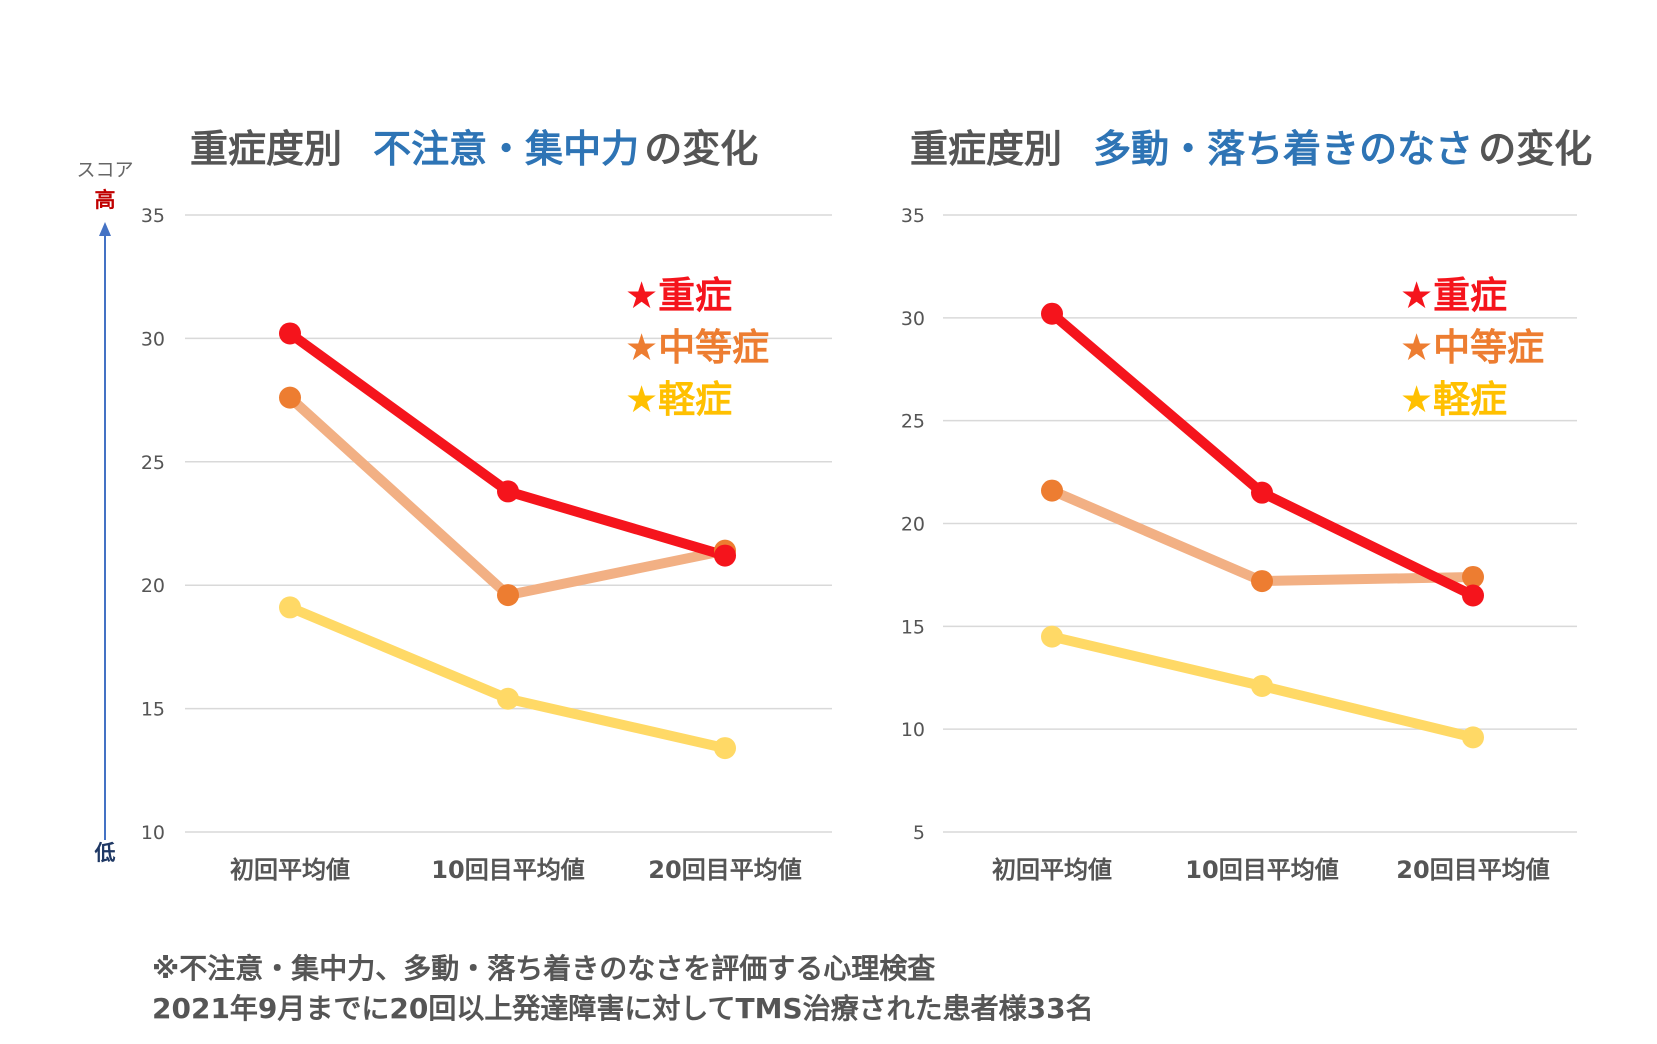 Image resolution: width=1657 pixels, height=1044 pixels. What do you see at coordinates (1535, 149) in the screenshot?
I see `chart-2-title-suffix: の変化` at bounding box center [1535, 149].